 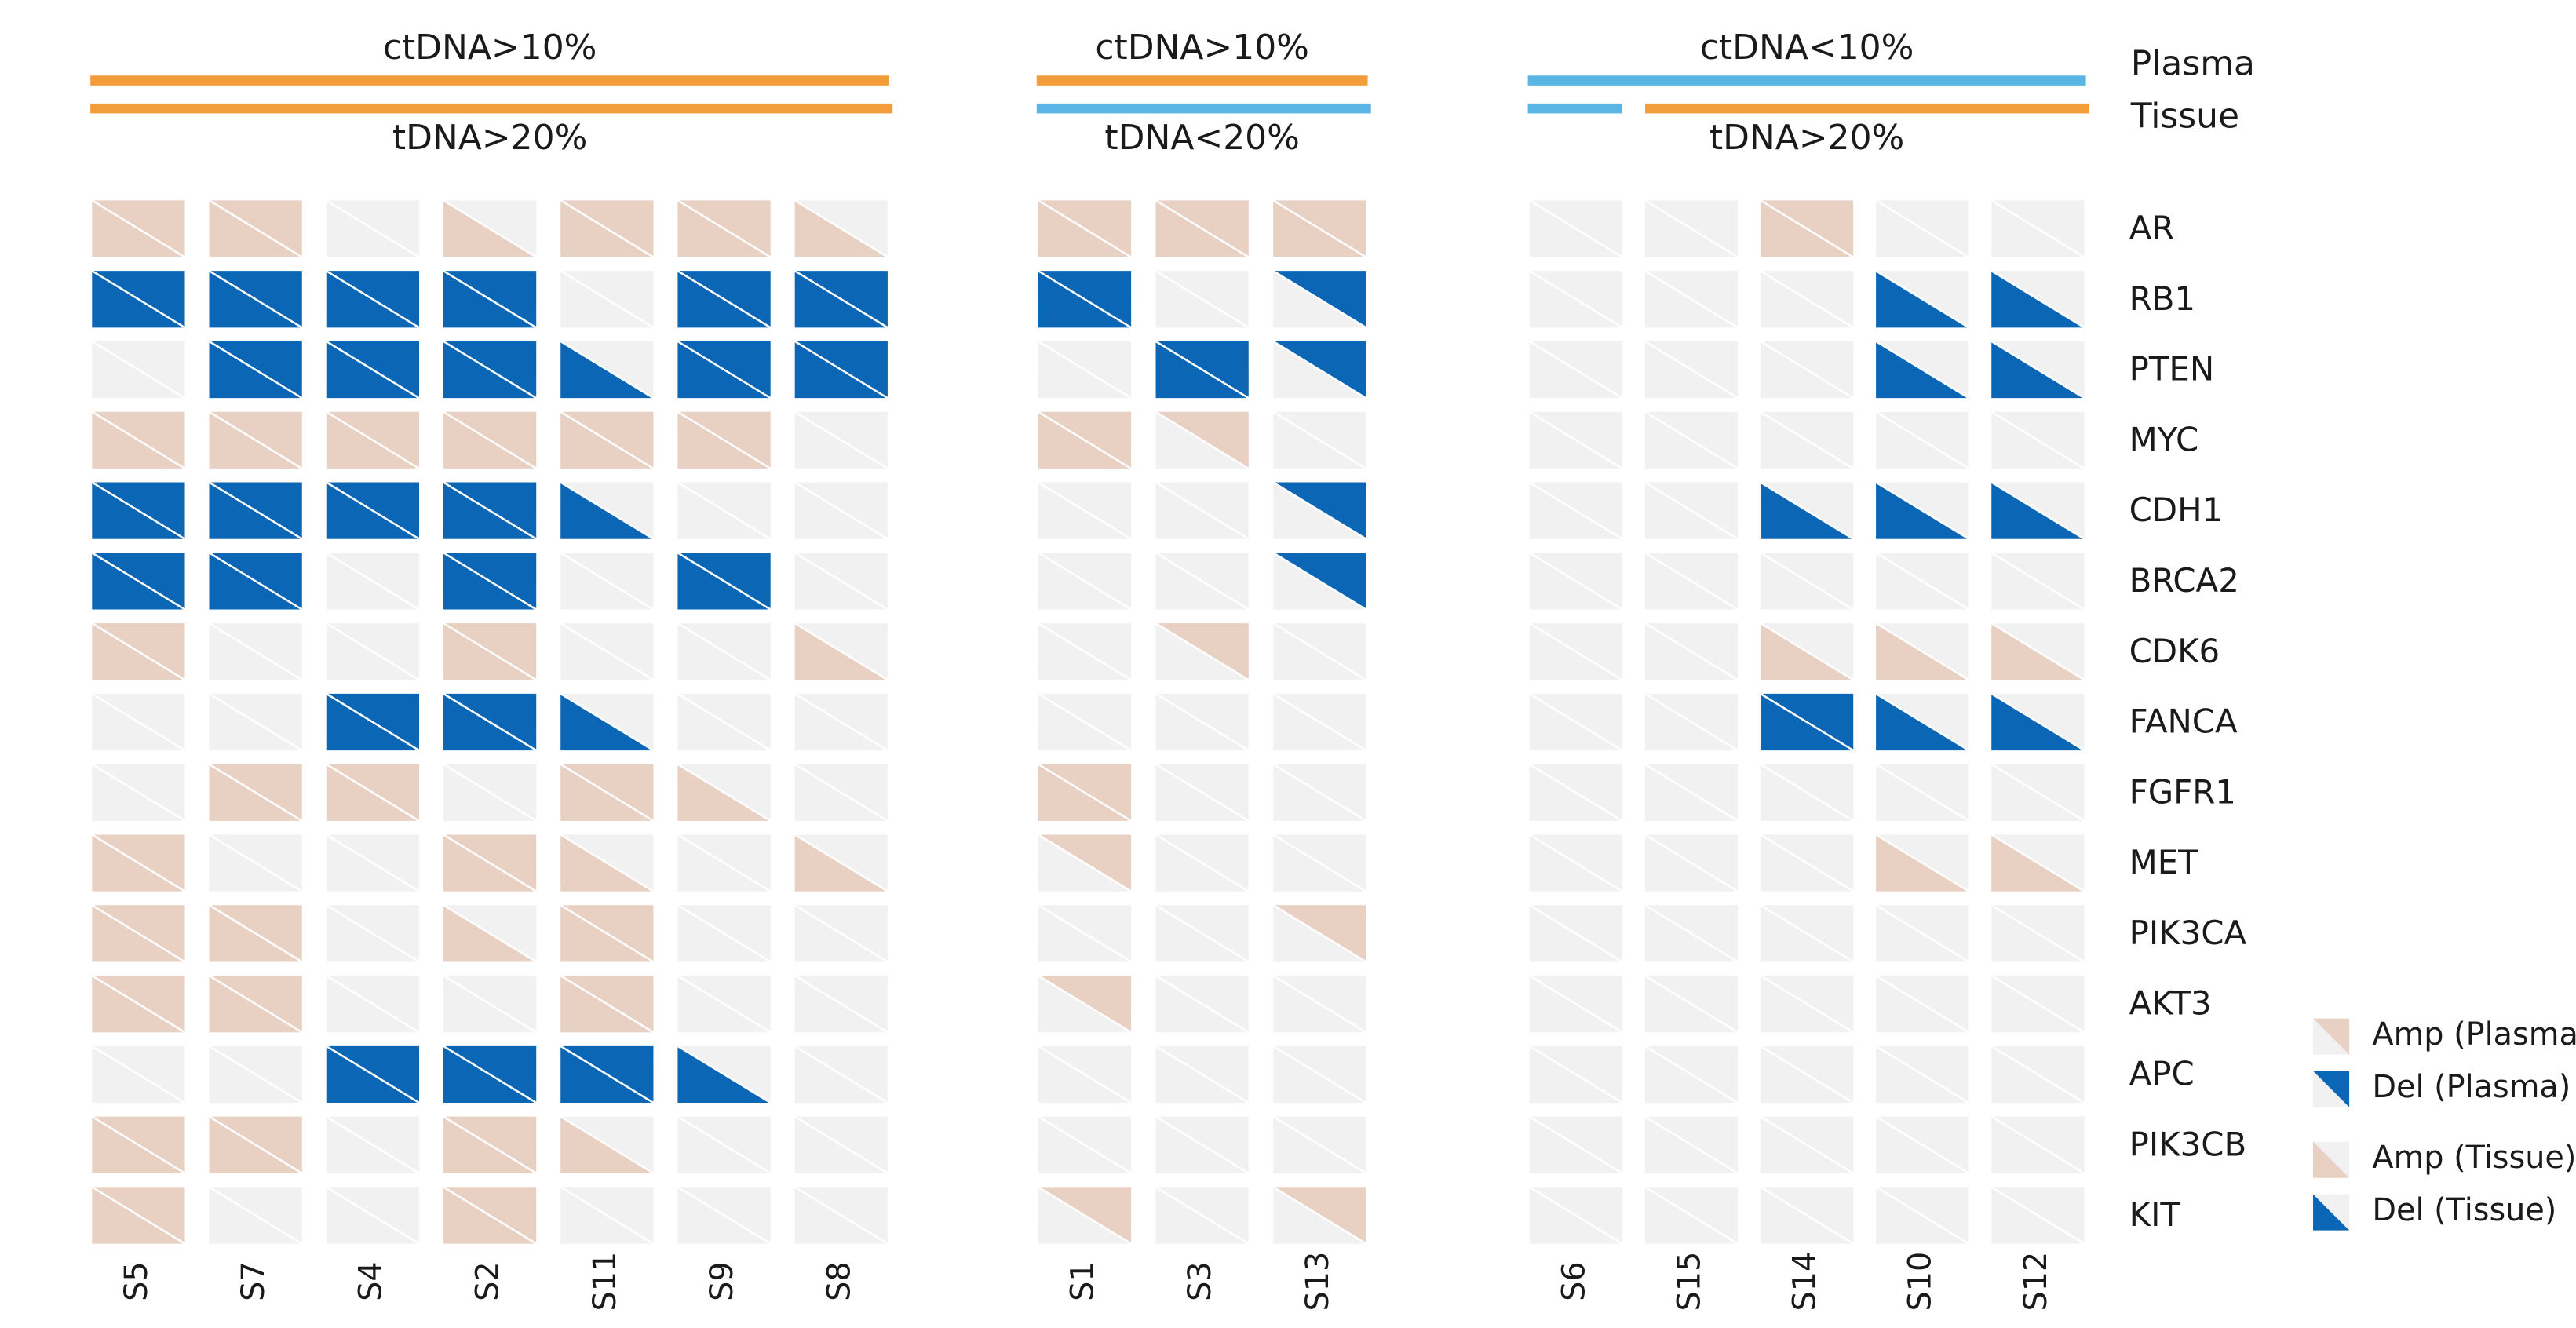 What do you see at coordinates (2174, 651) in the screenshot?
I see `gene-label: CDK6` at bounding box center [2174, 651].